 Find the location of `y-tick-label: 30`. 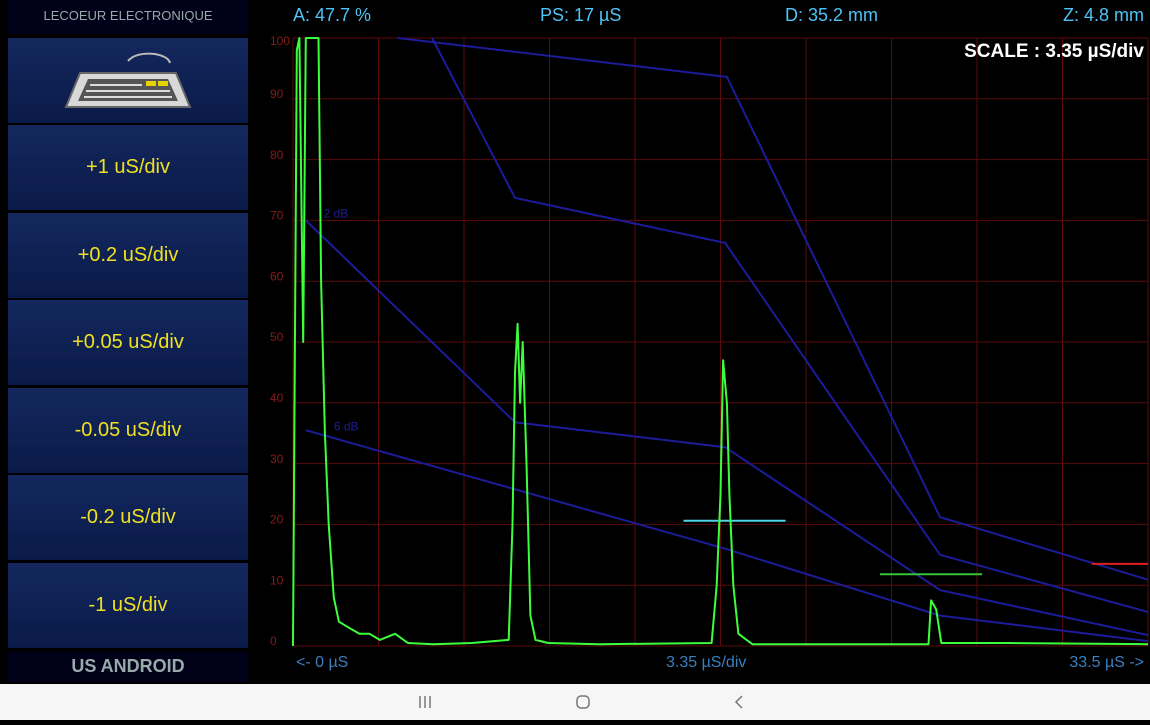

y-tick-label: 30 is located at coordinates (277, 459).